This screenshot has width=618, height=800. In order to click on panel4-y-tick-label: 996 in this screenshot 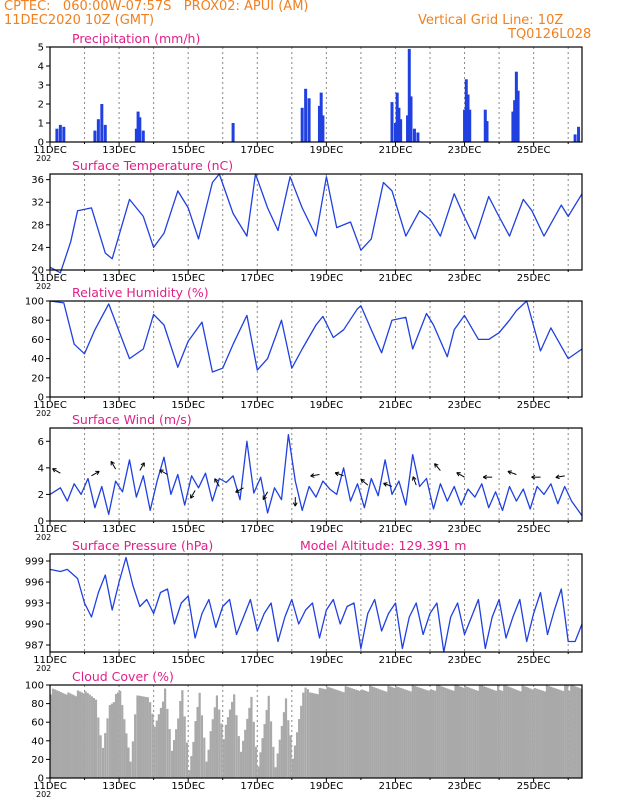, I will do `click(34, 583)`.